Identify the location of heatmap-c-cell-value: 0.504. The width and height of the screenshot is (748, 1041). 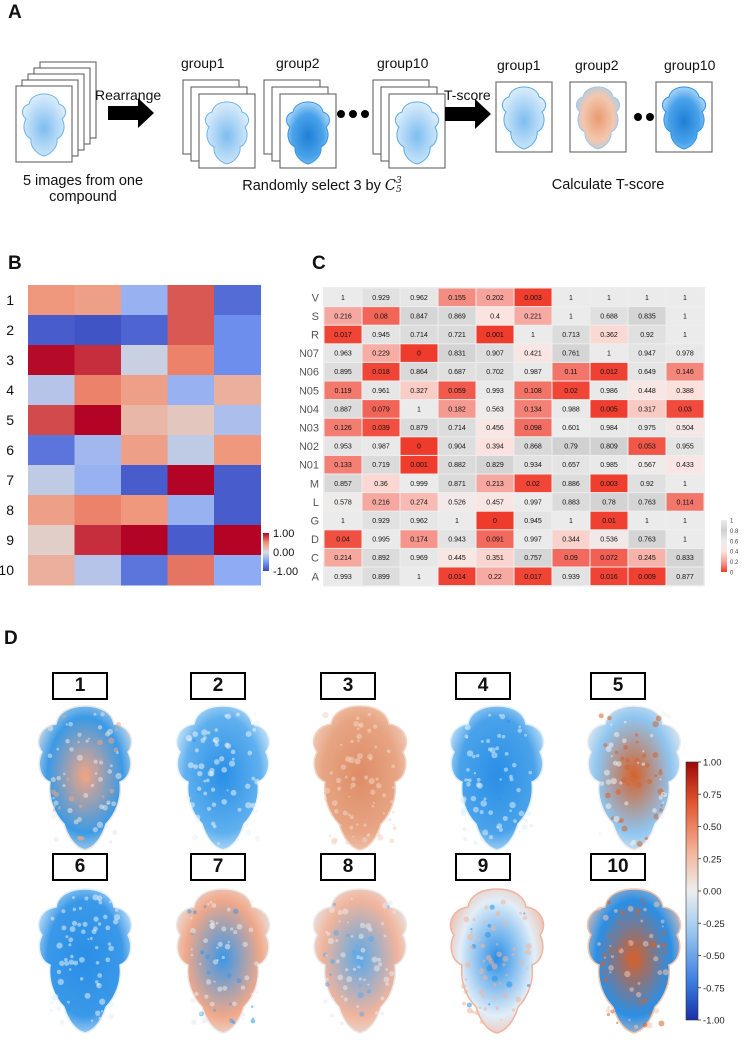
(685, 428).